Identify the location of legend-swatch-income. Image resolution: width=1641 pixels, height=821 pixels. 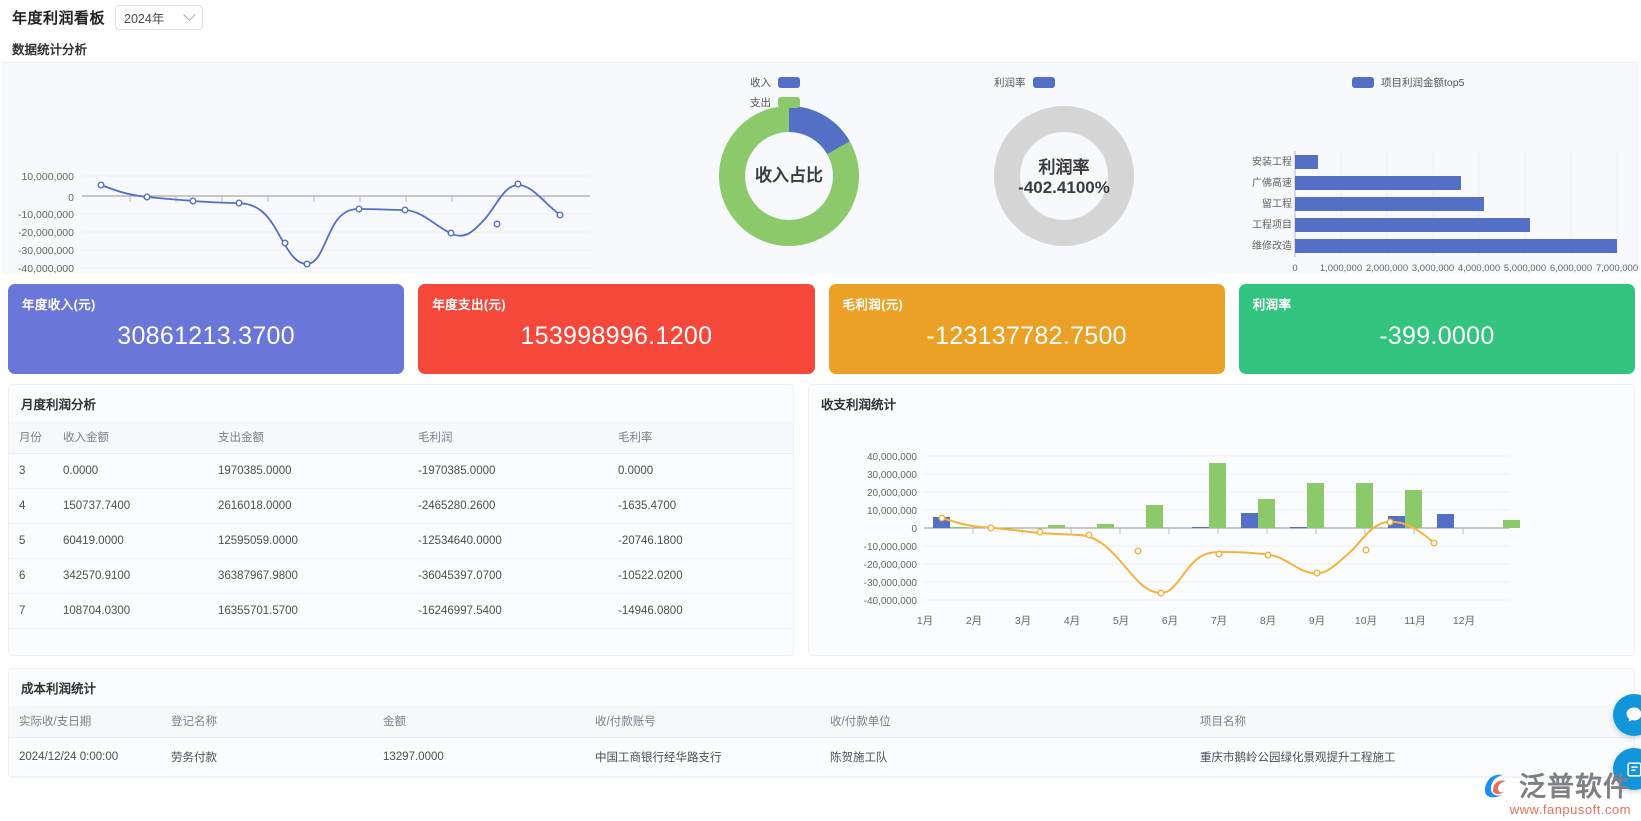
(789, 82).